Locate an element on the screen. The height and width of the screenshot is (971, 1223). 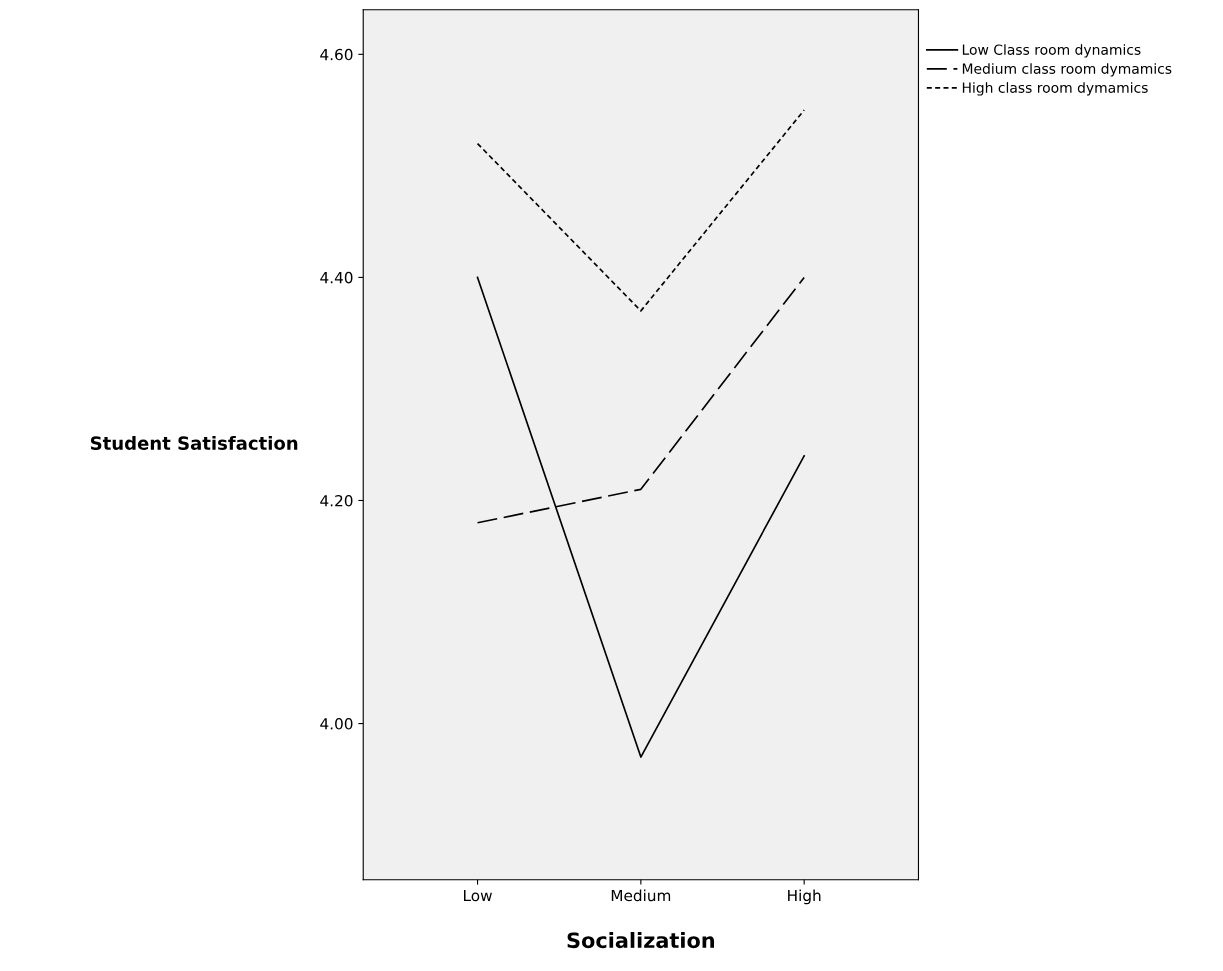
y-tick-label: 4.40 is located at coordinates (336, 277).